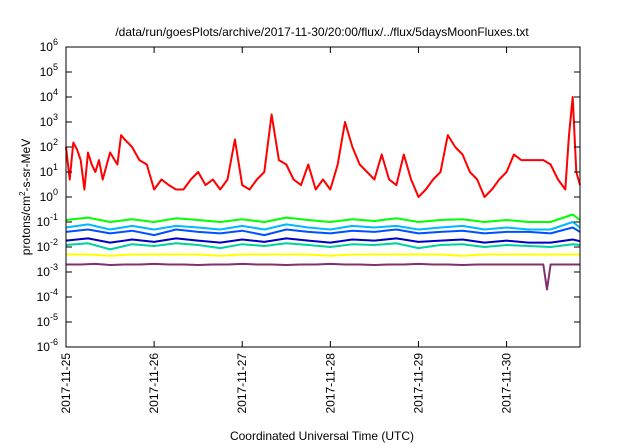 This screenshot has width=640, height=448. I want to click on y-tick-label: 10¹, so click(49, 170).